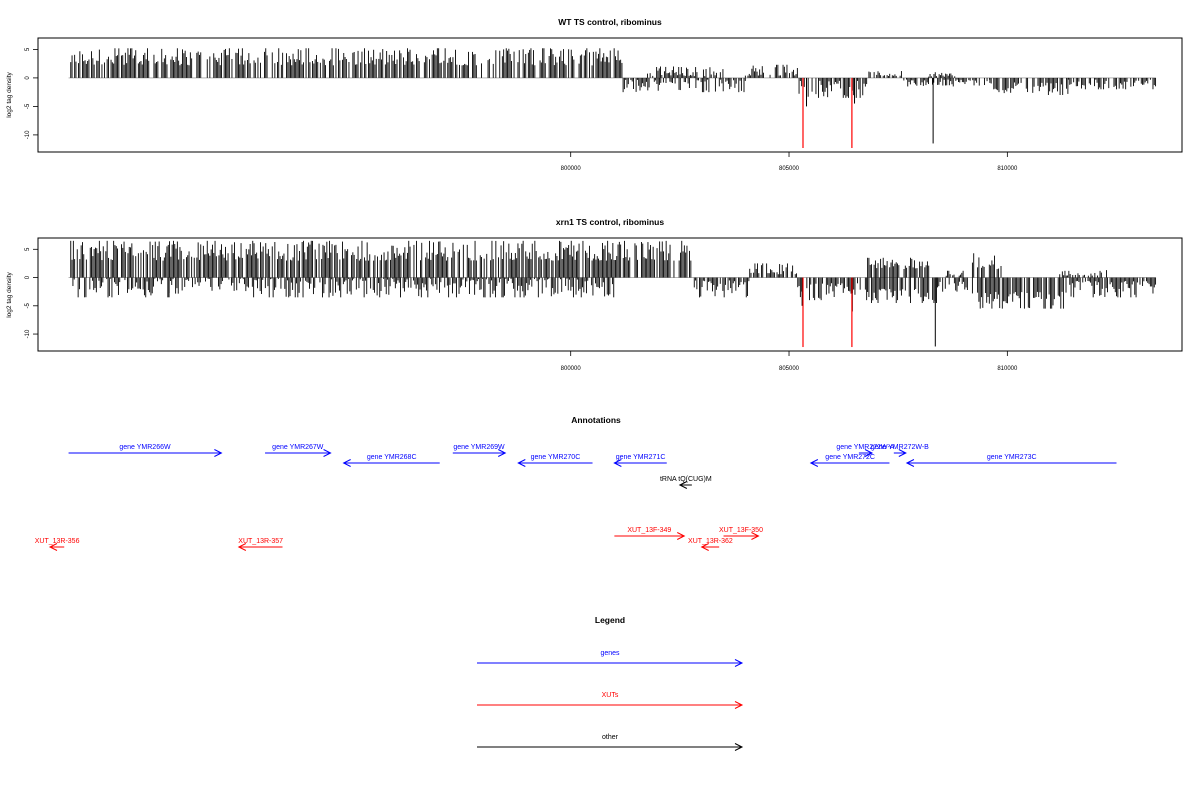 The width and height of the screenshot is (1200, 800). I want to click on feature-label: gene YMR272W-B, so click(900, 447).